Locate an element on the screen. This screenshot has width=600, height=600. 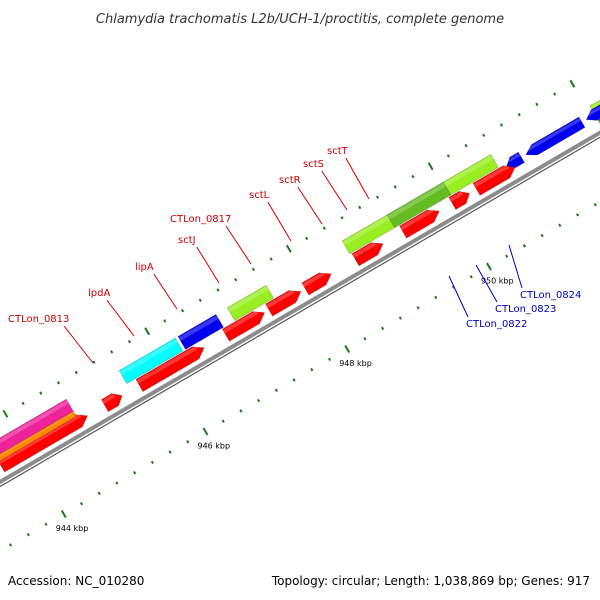
gene-label: lpdA is located at coordinates (99, 293).